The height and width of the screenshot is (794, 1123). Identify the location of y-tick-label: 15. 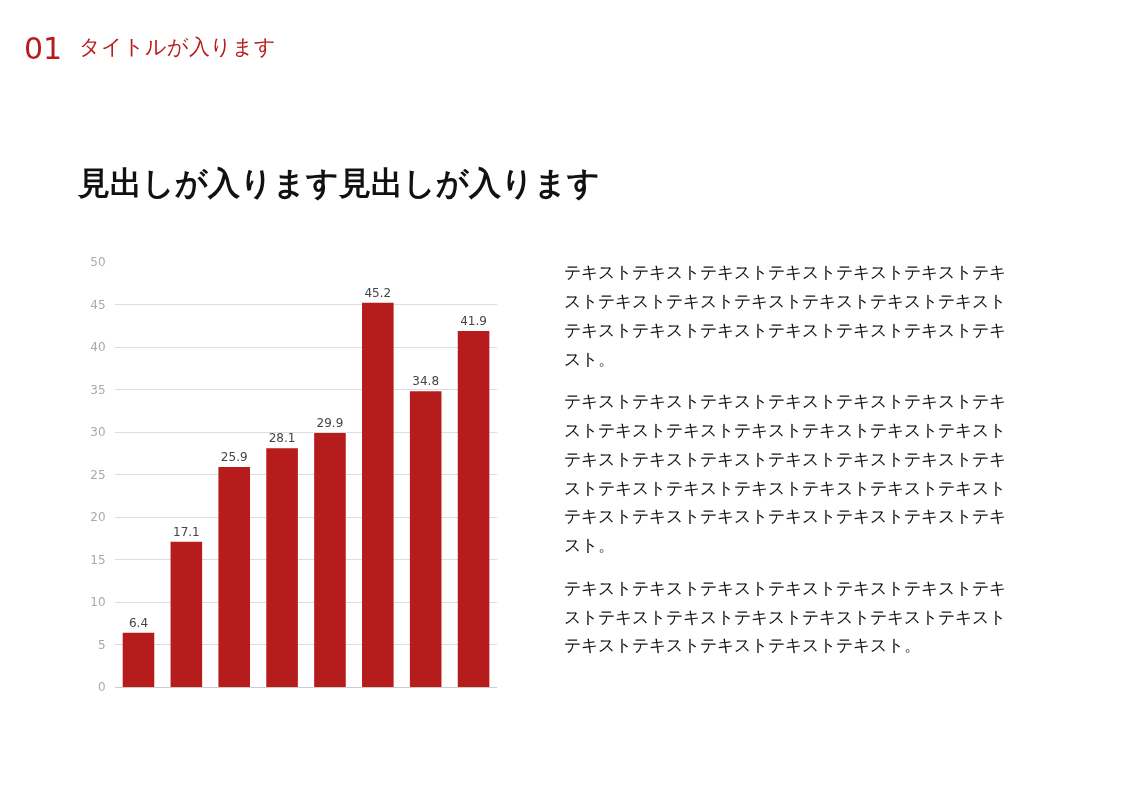
(98, 559).